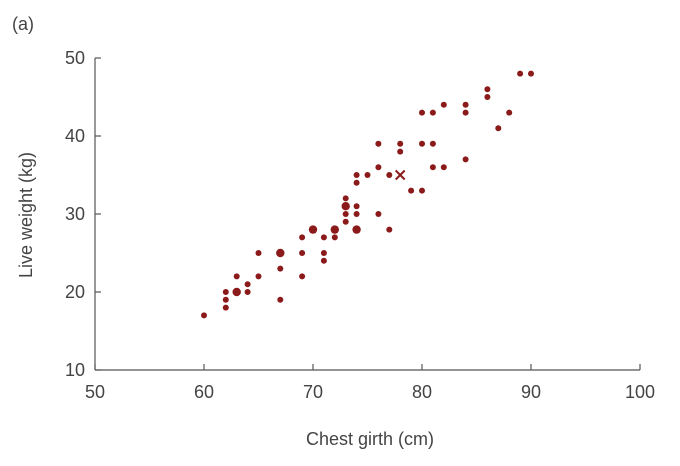 Image resolution: width=680 pixels, height=466 pixels. What do you see at coordinates (75, 136) in the screenshot?
I see `y-tick-label: 40` at bounding box center [75, 136].